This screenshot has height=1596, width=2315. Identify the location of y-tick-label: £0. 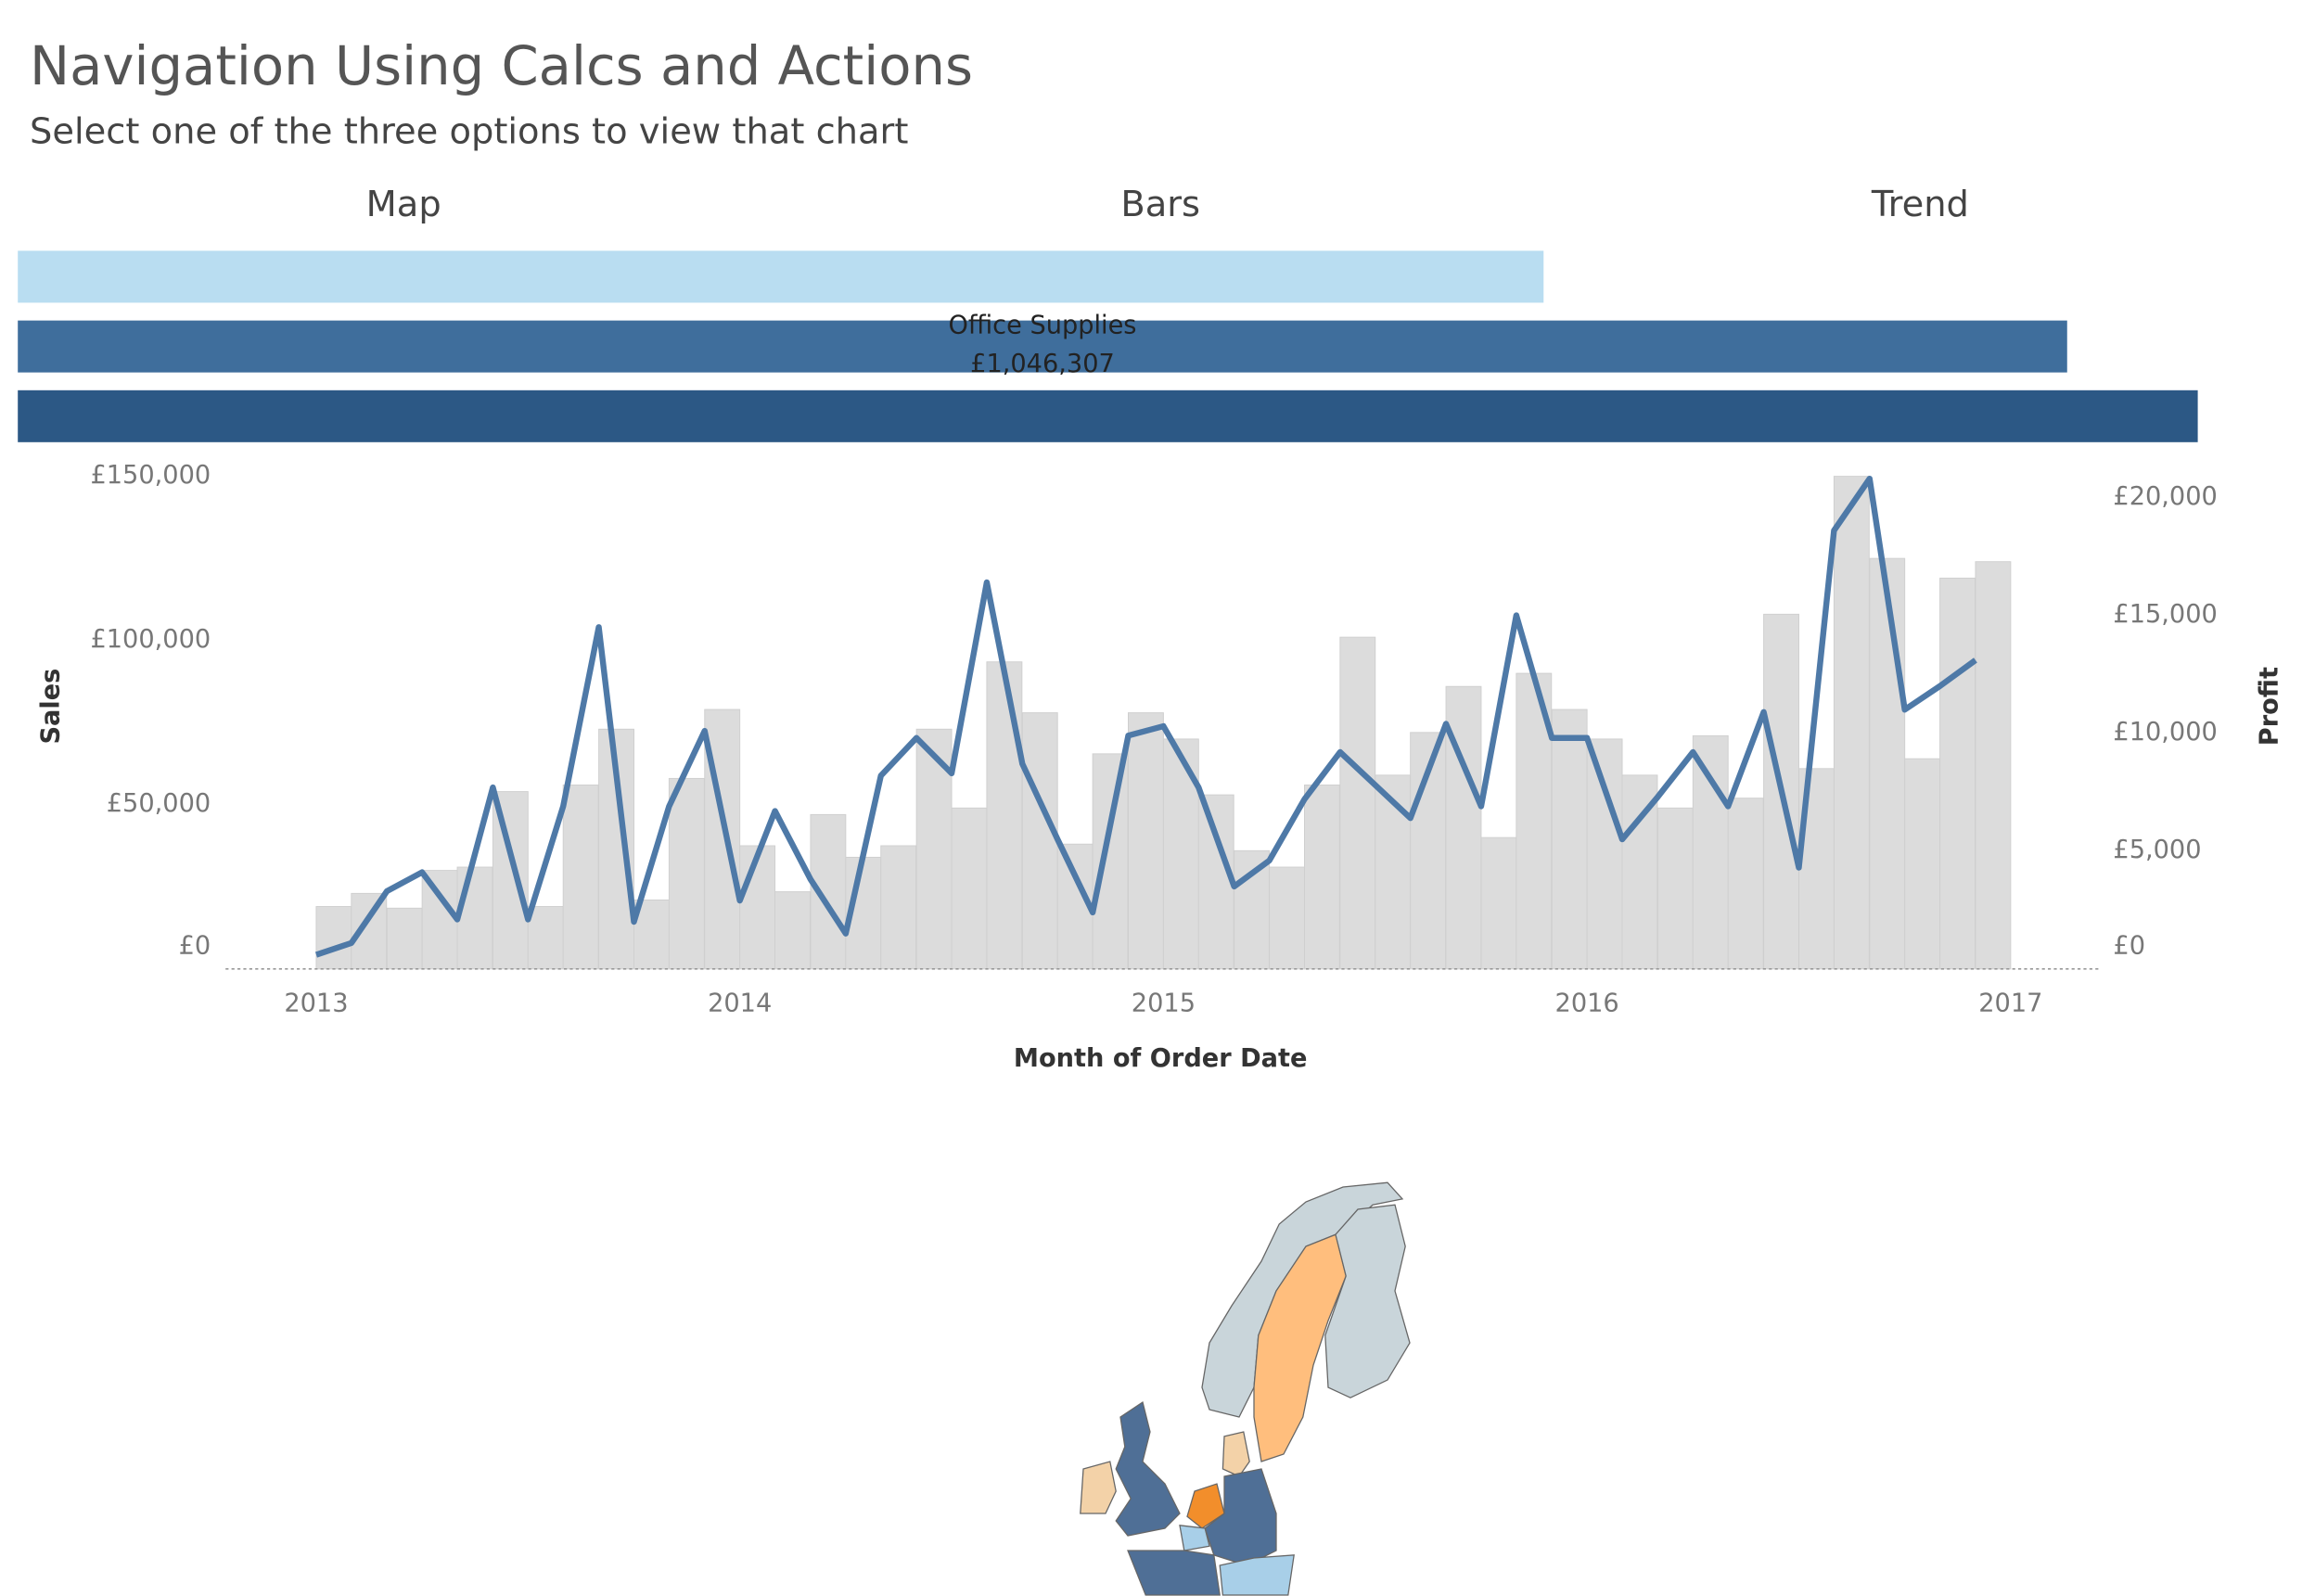
(195, 945).